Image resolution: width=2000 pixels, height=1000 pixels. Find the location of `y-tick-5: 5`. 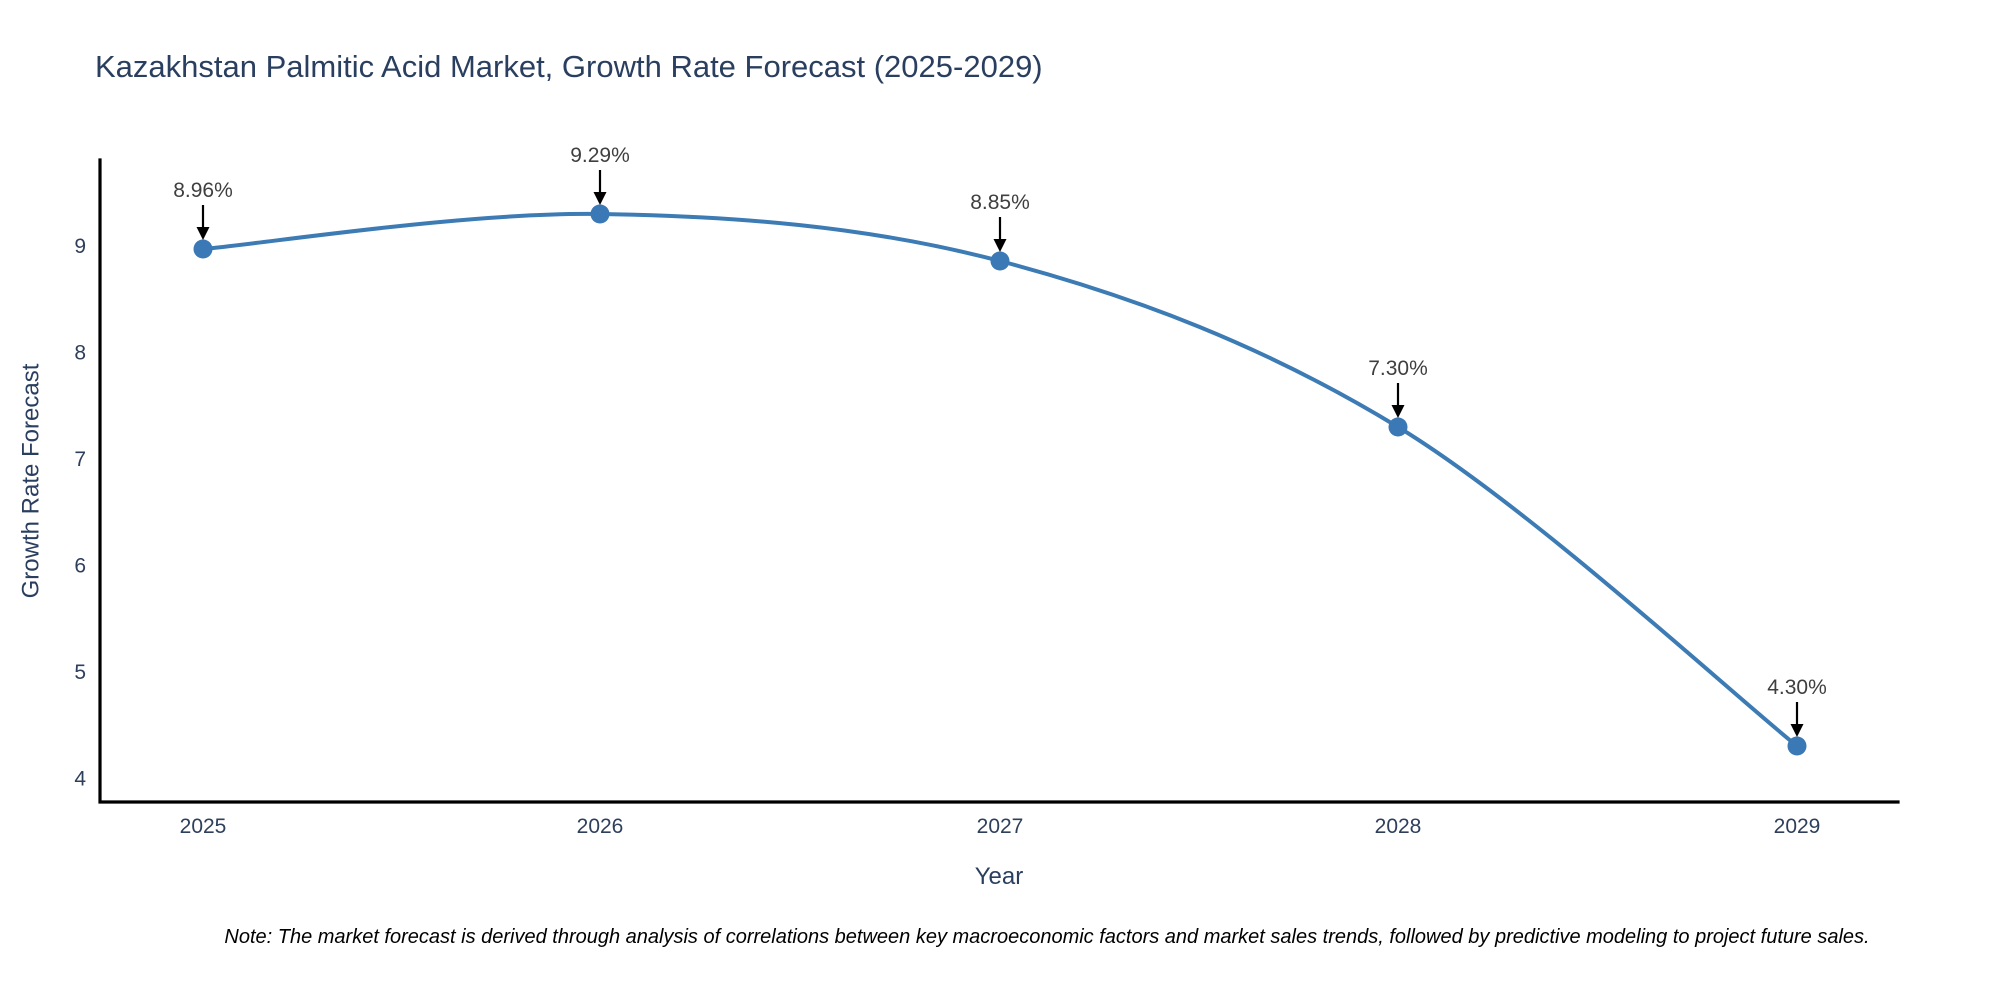

y-tick-5: 5 is located at coordinates (80, 672).